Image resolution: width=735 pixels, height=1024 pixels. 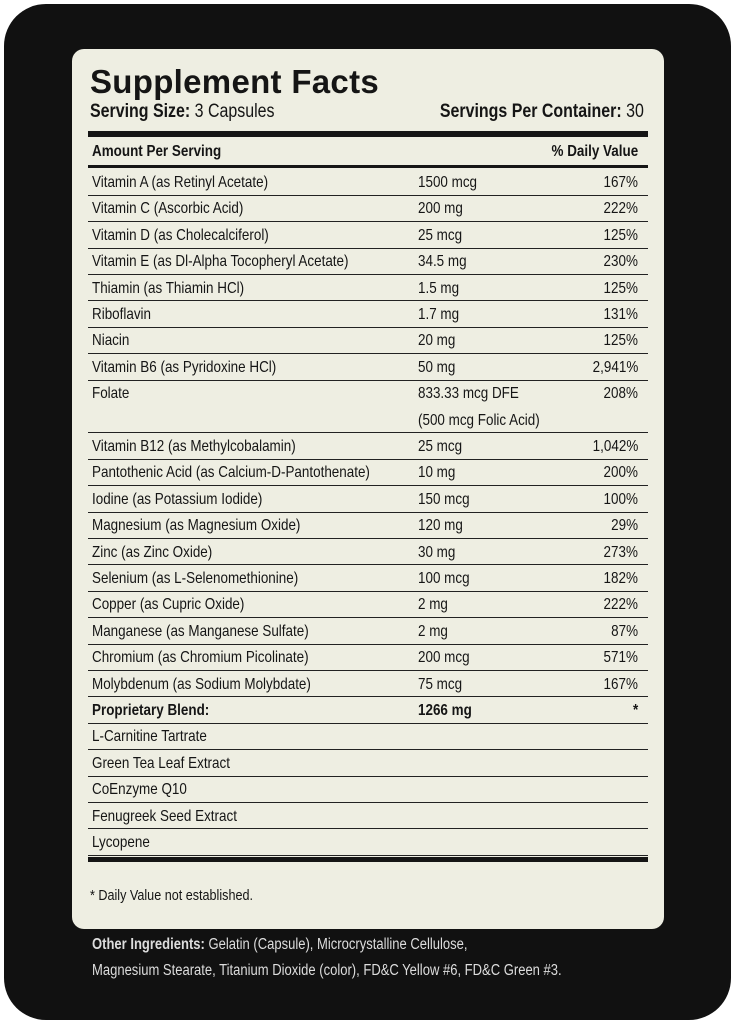 What do you see at coordinates (234, 111) in the screenshot?
I see `value: 3 Capsules` at bounding box center [234, 111].